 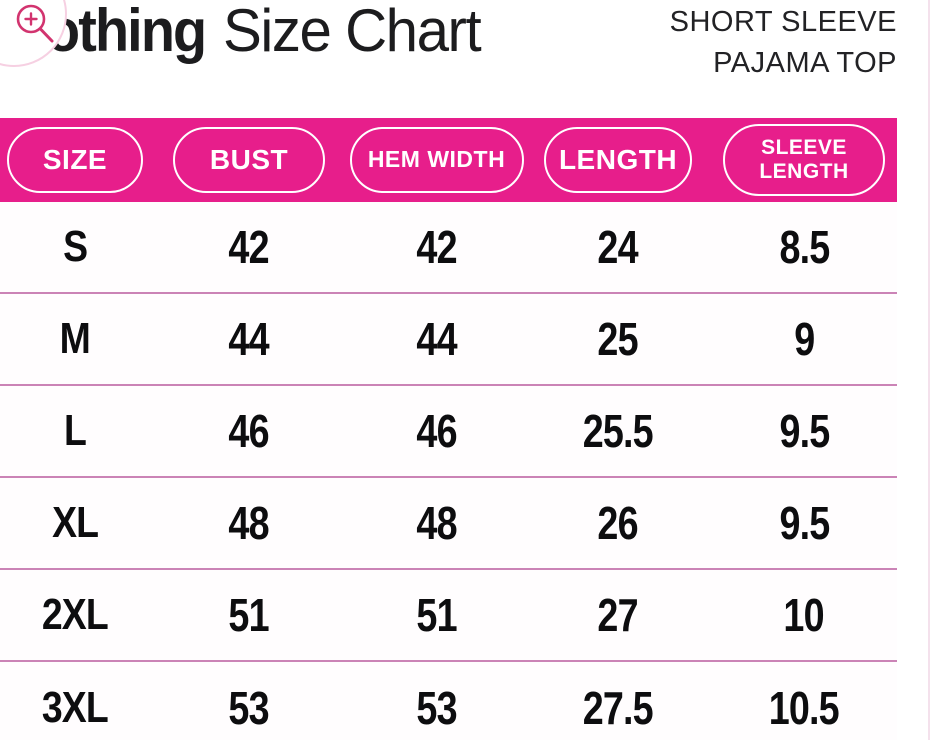 I want to click on column-header-hem-width: HEM WIDTH, so click(x=436, y=160).